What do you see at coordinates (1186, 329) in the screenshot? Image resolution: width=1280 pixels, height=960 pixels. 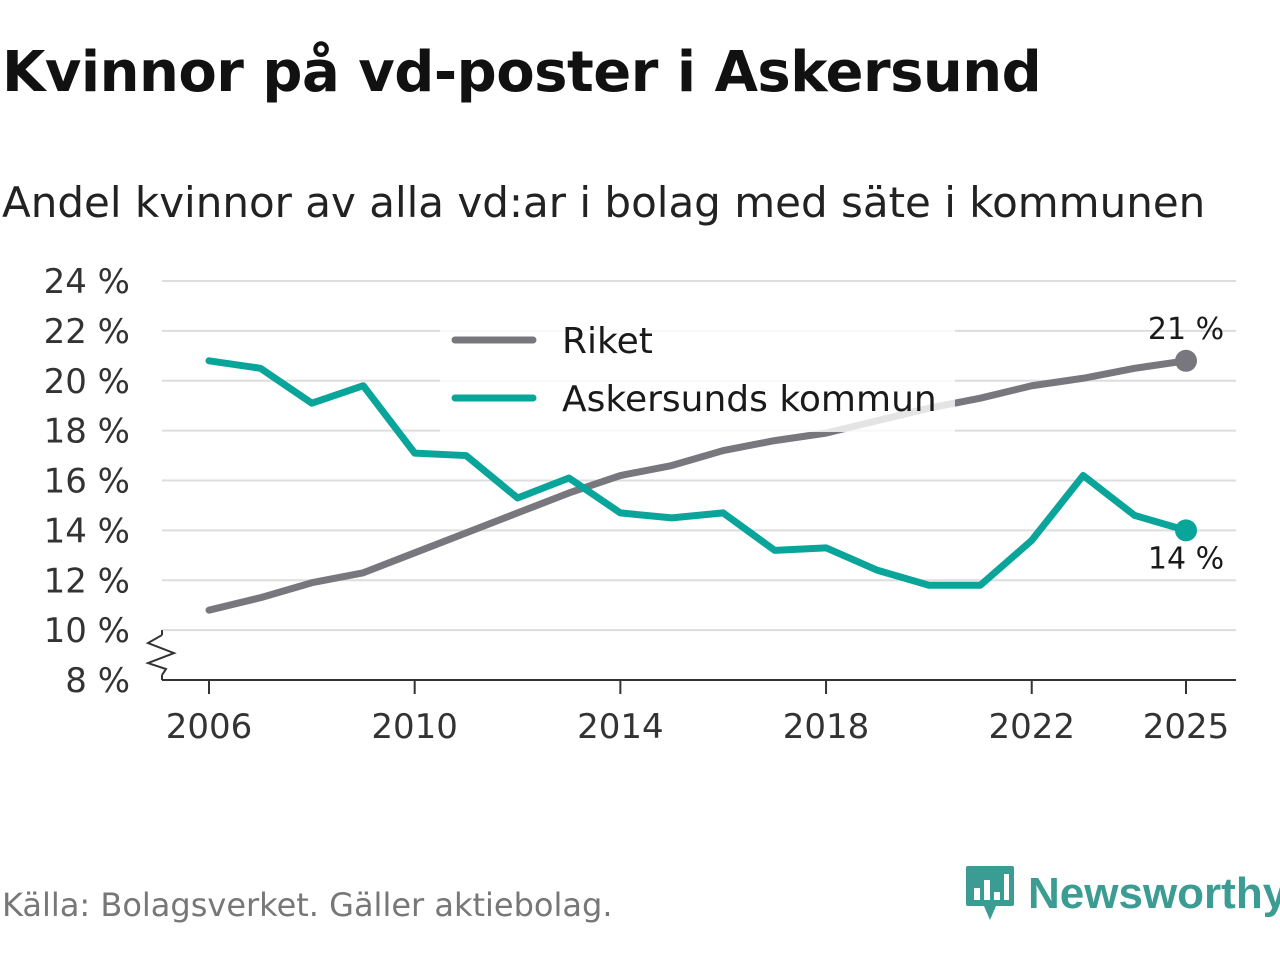 I see `end-label-riket: 21 %` at bounding box center [1186, 329].